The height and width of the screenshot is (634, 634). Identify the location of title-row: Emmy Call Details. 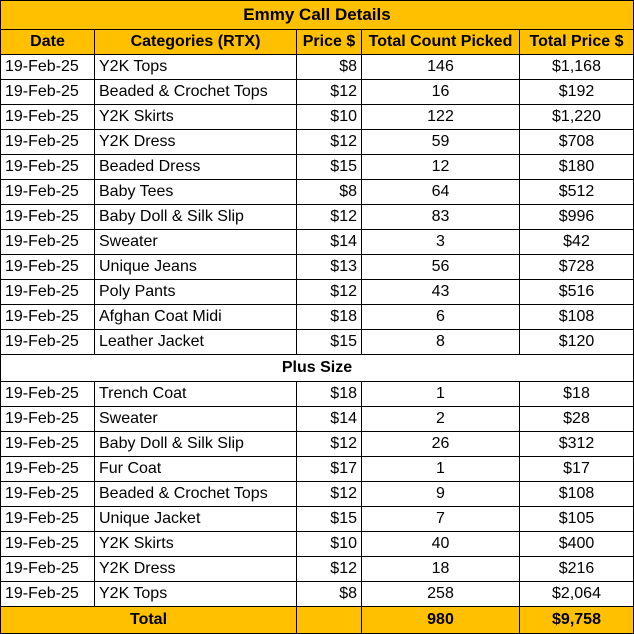
(317, 15).